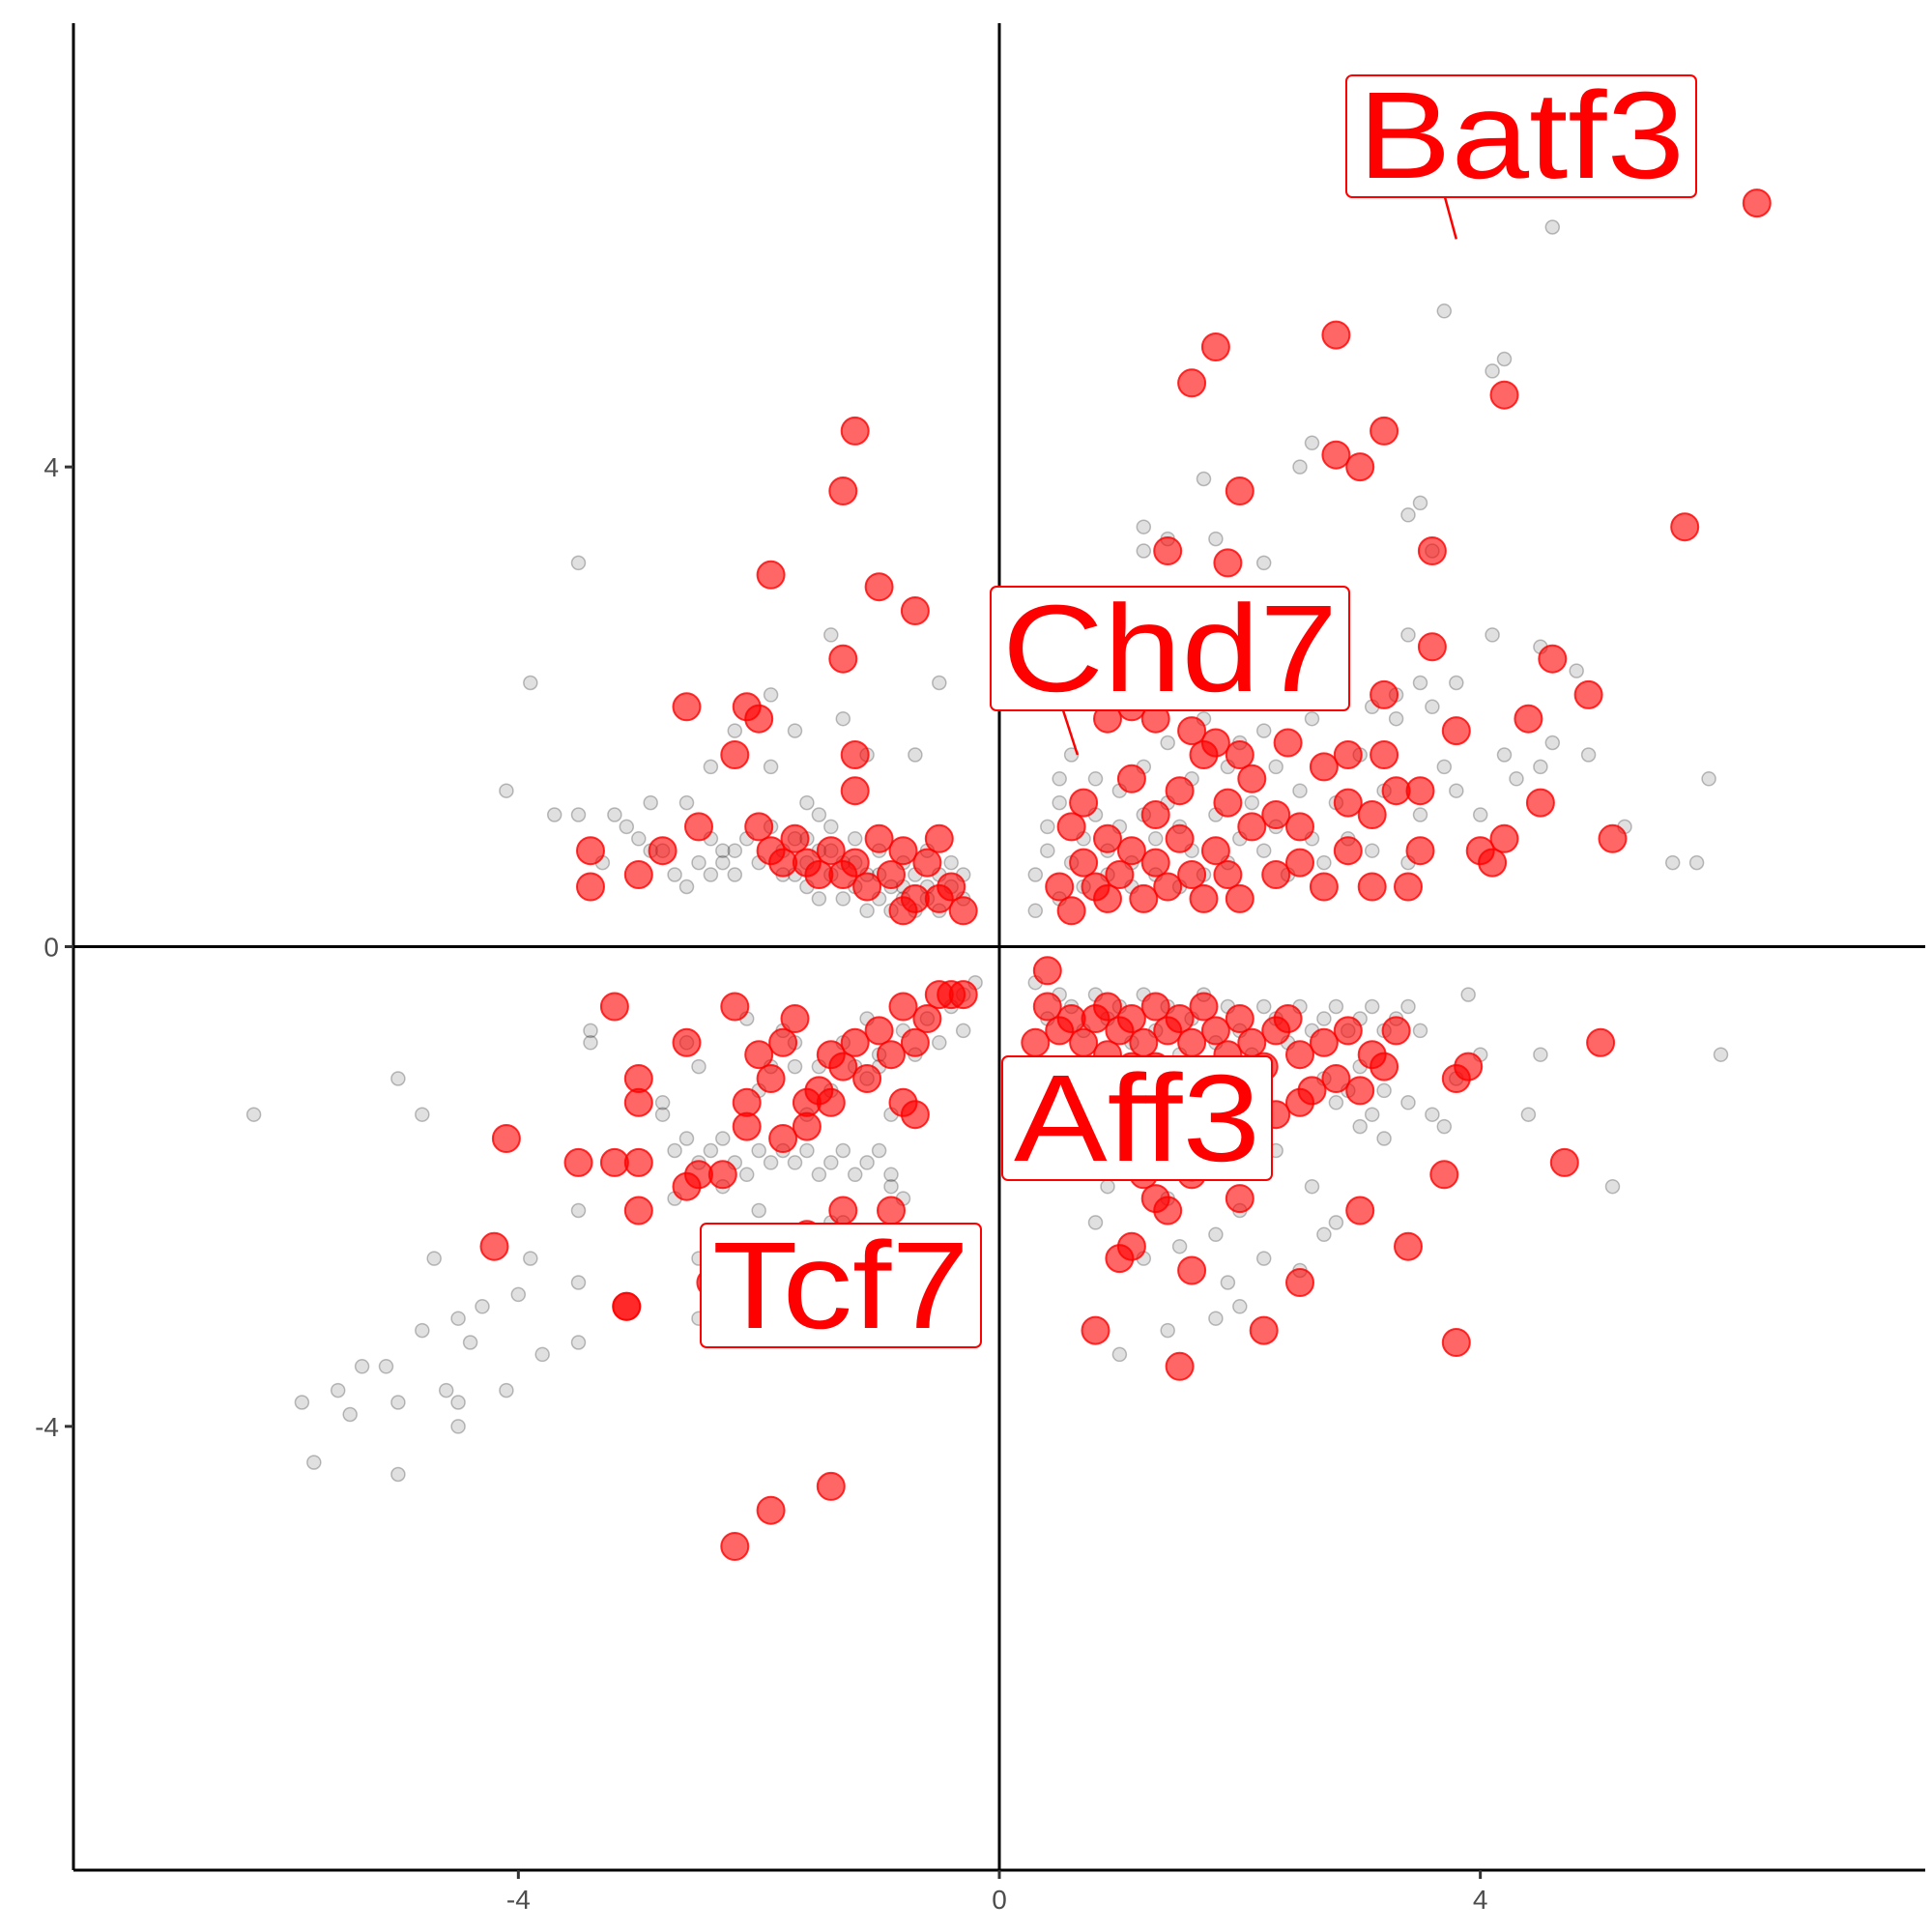  Describe the element at coordinates (51, 948) in the screenshot. I see `y-tick-label: 0` at that location.